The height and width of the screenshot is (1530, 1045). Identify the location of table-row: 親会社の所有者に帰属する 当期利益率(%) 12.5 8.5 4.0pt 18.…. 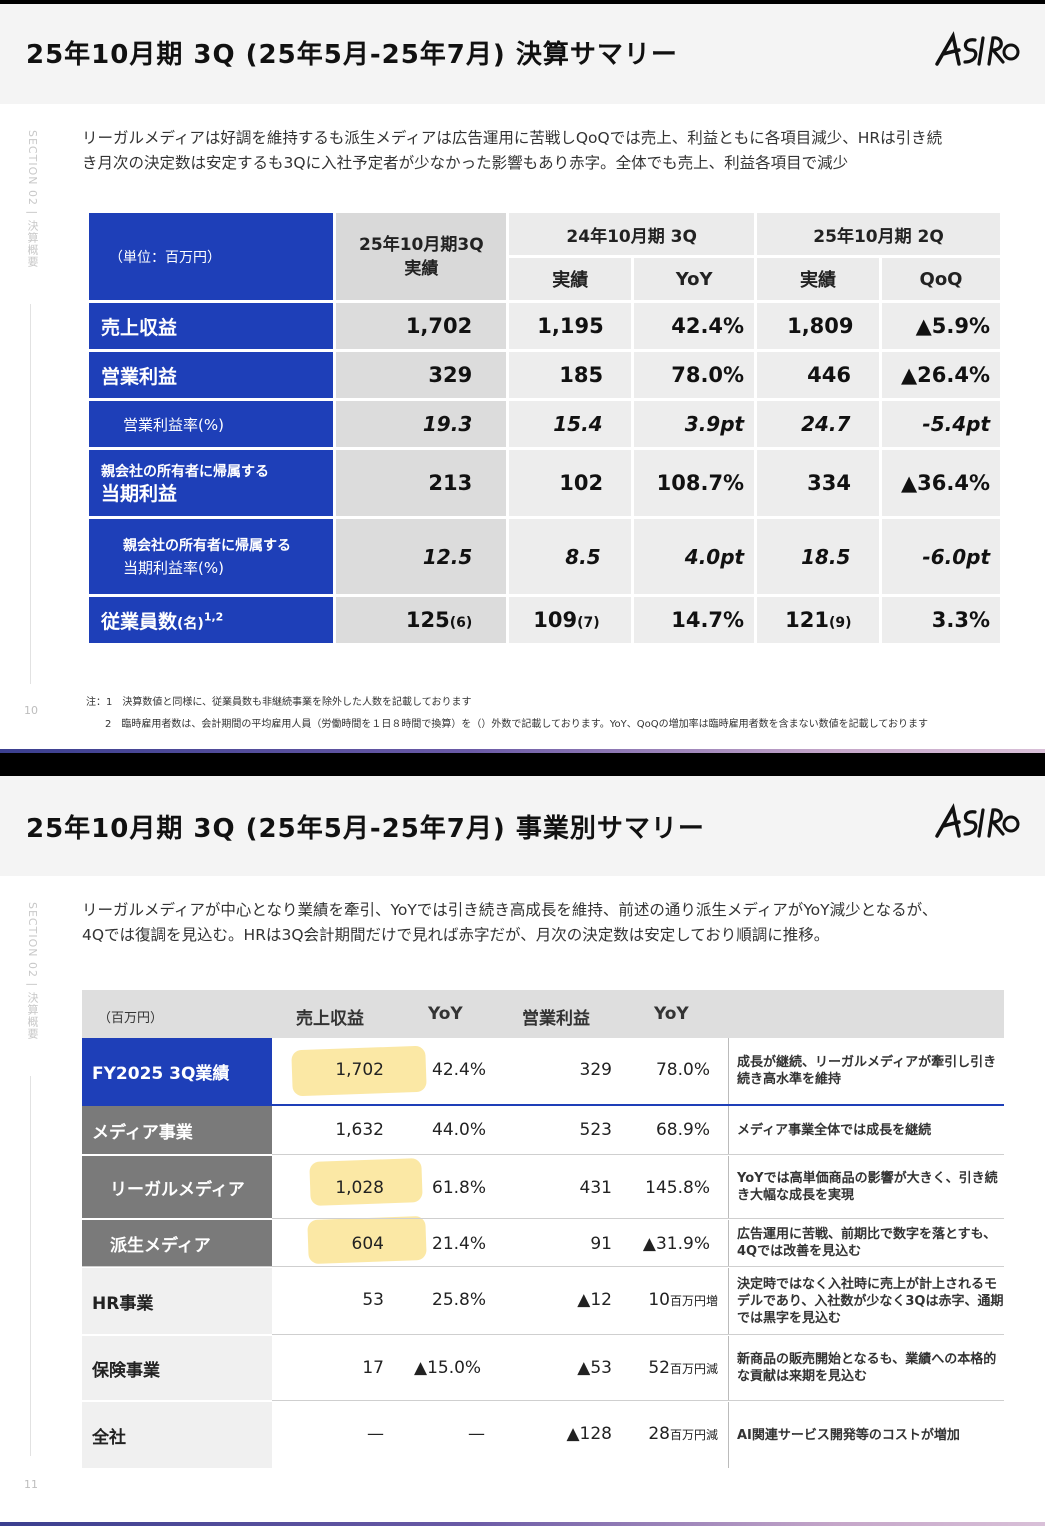
(544, 556).